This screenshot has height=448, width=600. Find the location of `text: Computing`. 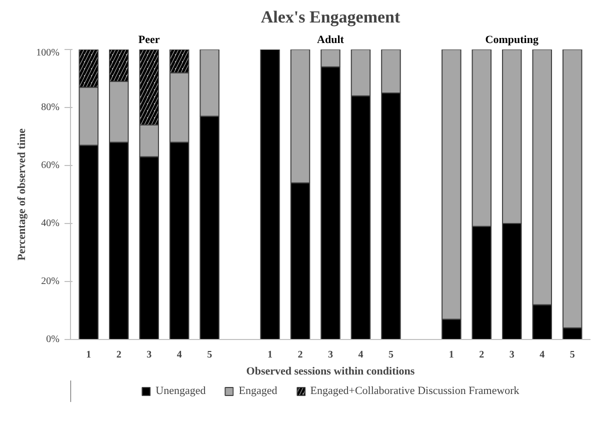

text: Computing is located at coordinates (512, 40).